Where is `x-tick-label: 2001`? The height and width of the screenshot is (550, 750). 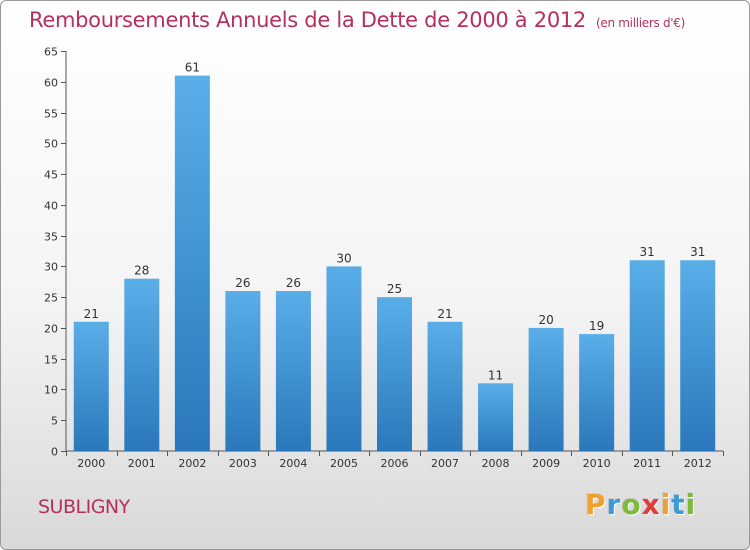
x-tick-label: 2001 is located at coordinates (142, 463).